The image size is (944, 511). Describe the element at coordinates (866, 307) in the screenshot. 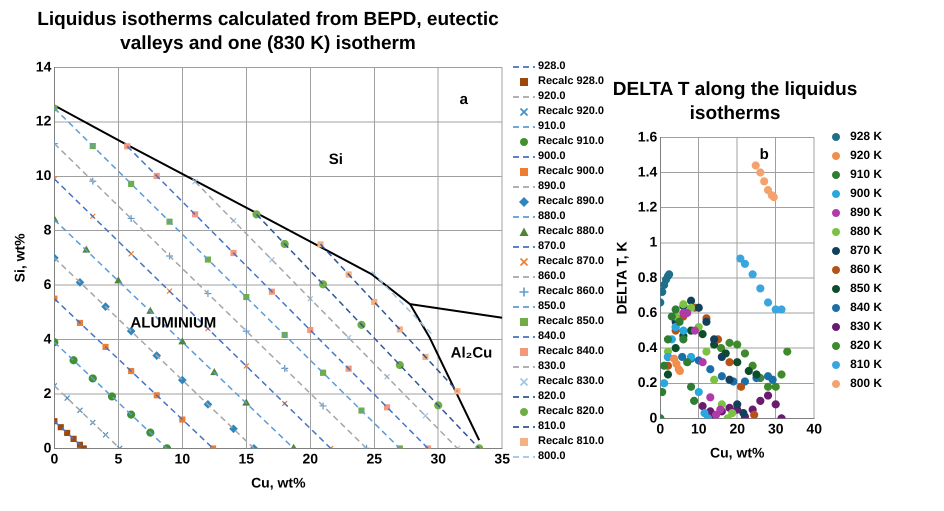

I see `legend-label: 840 K` at that location.